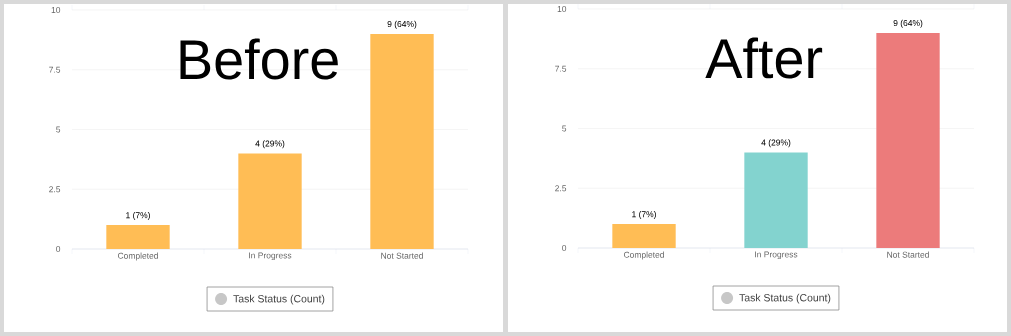 This screenshot has width=1011, height=336. What do you see at coordinates (259, 59) in the screenshot?
I see `chart-title: Before` at bounding box center [259, 59].